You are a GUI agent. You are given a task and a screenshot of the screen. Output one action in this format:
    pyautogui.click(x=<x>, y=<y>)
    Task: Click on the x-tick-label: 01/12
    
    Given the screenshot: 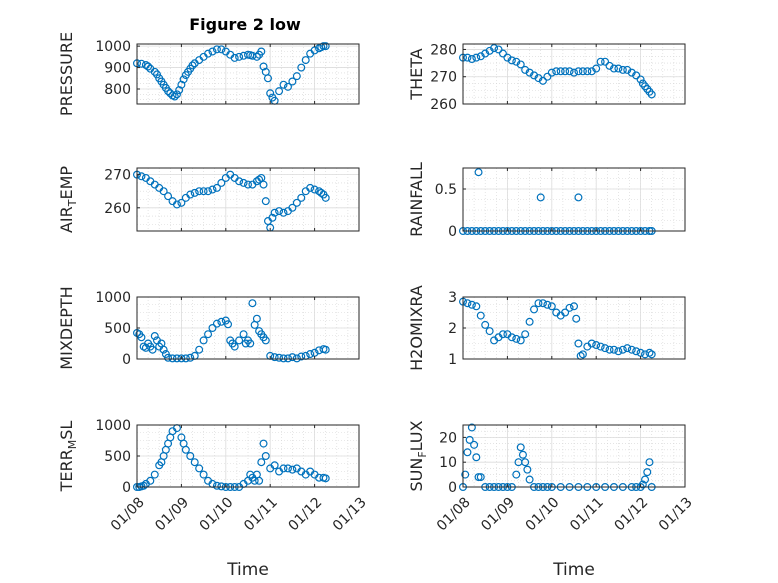 What is the action you would take?
    pyautogui.click(x=631, y=514)
    